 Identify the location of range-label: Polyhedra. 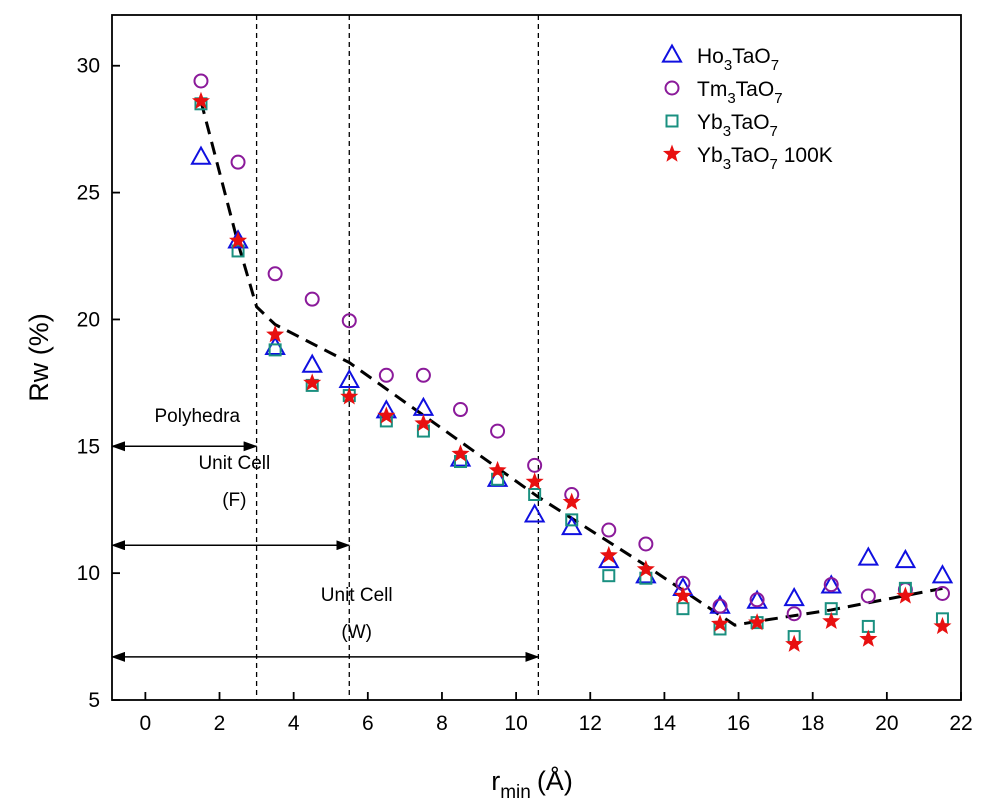
(197, 416).